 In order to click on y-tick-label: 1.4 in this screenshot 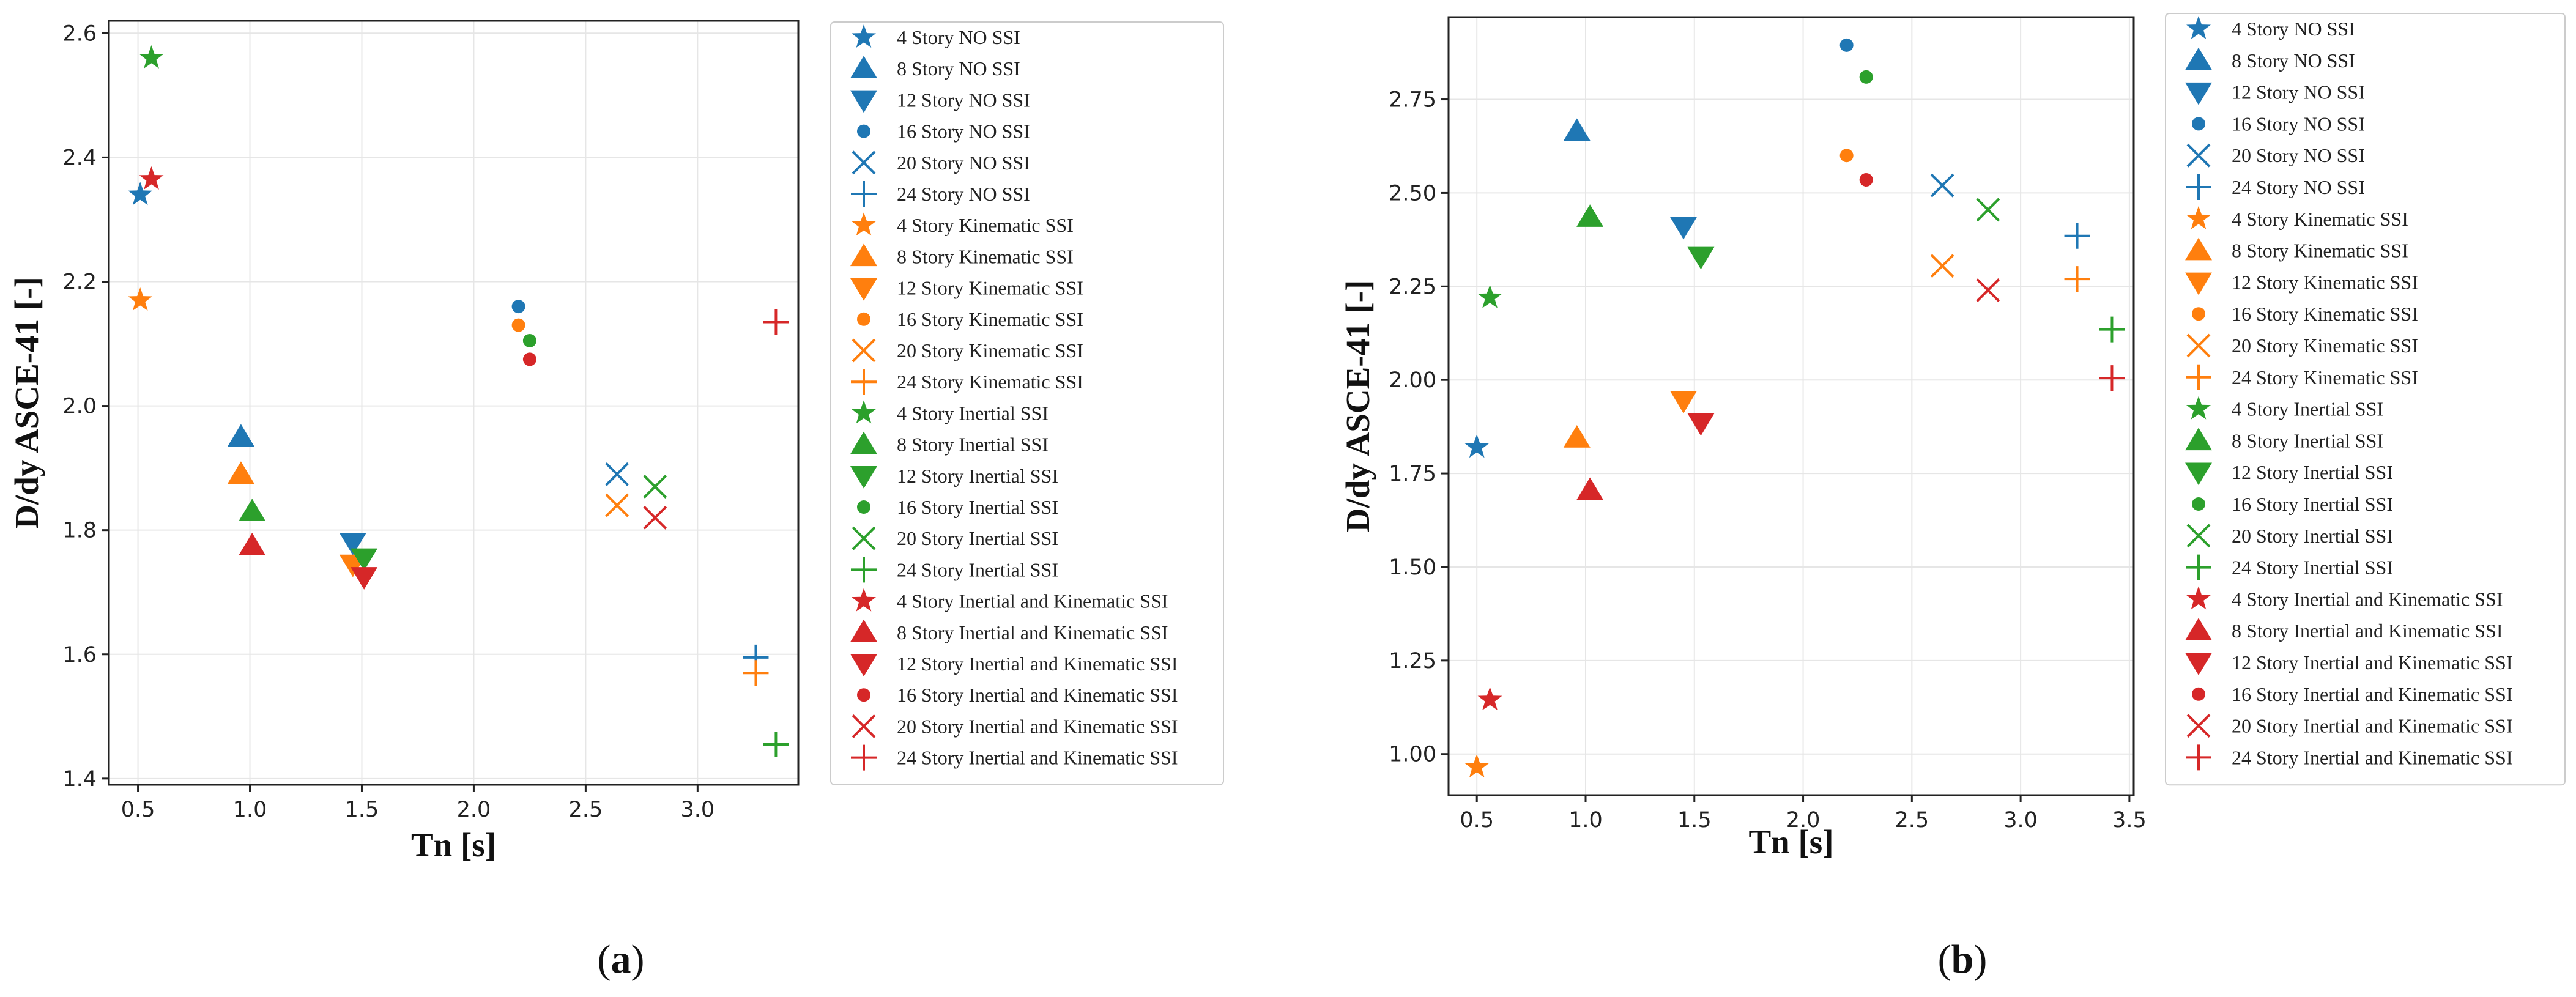, I will do `click(79, 779)`.